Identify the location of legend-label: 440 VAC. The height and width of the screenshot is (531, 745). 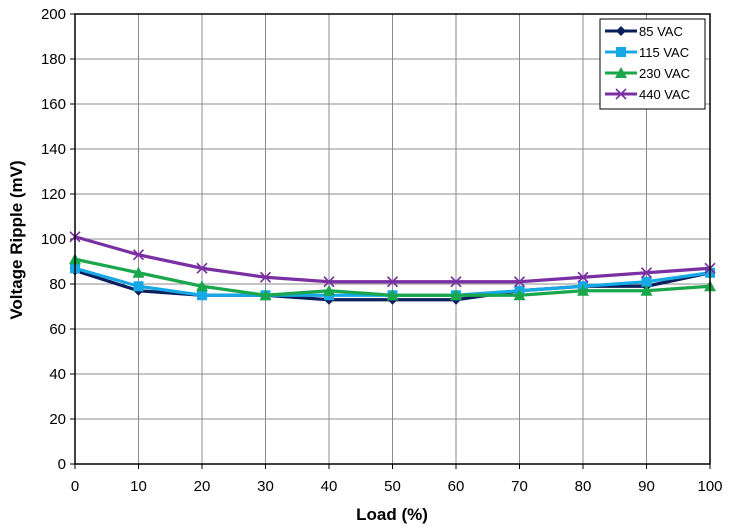
(664, 94).